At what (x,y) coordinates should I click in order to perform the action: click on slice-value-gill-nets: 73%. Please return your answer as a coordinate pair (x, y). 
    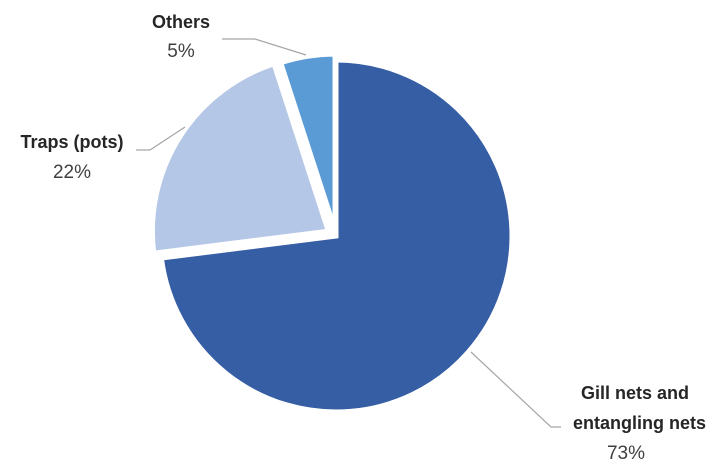
    Looking at the image, I should click on (626, 453).